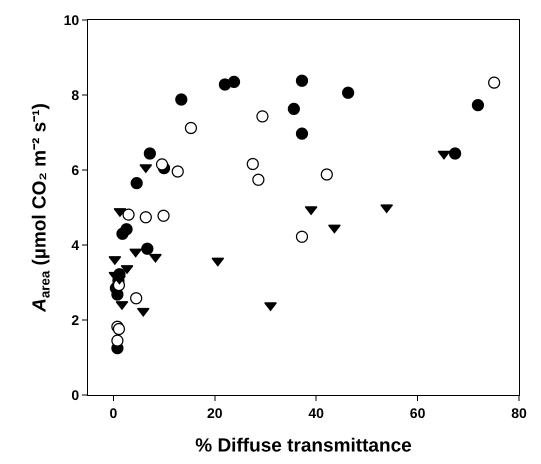 This screenshot has height=464, width=541. What do you see at coordinates (418, 412) in the screenshot?
I see `x-tick-label: 60` at bounding box center [418, 412].